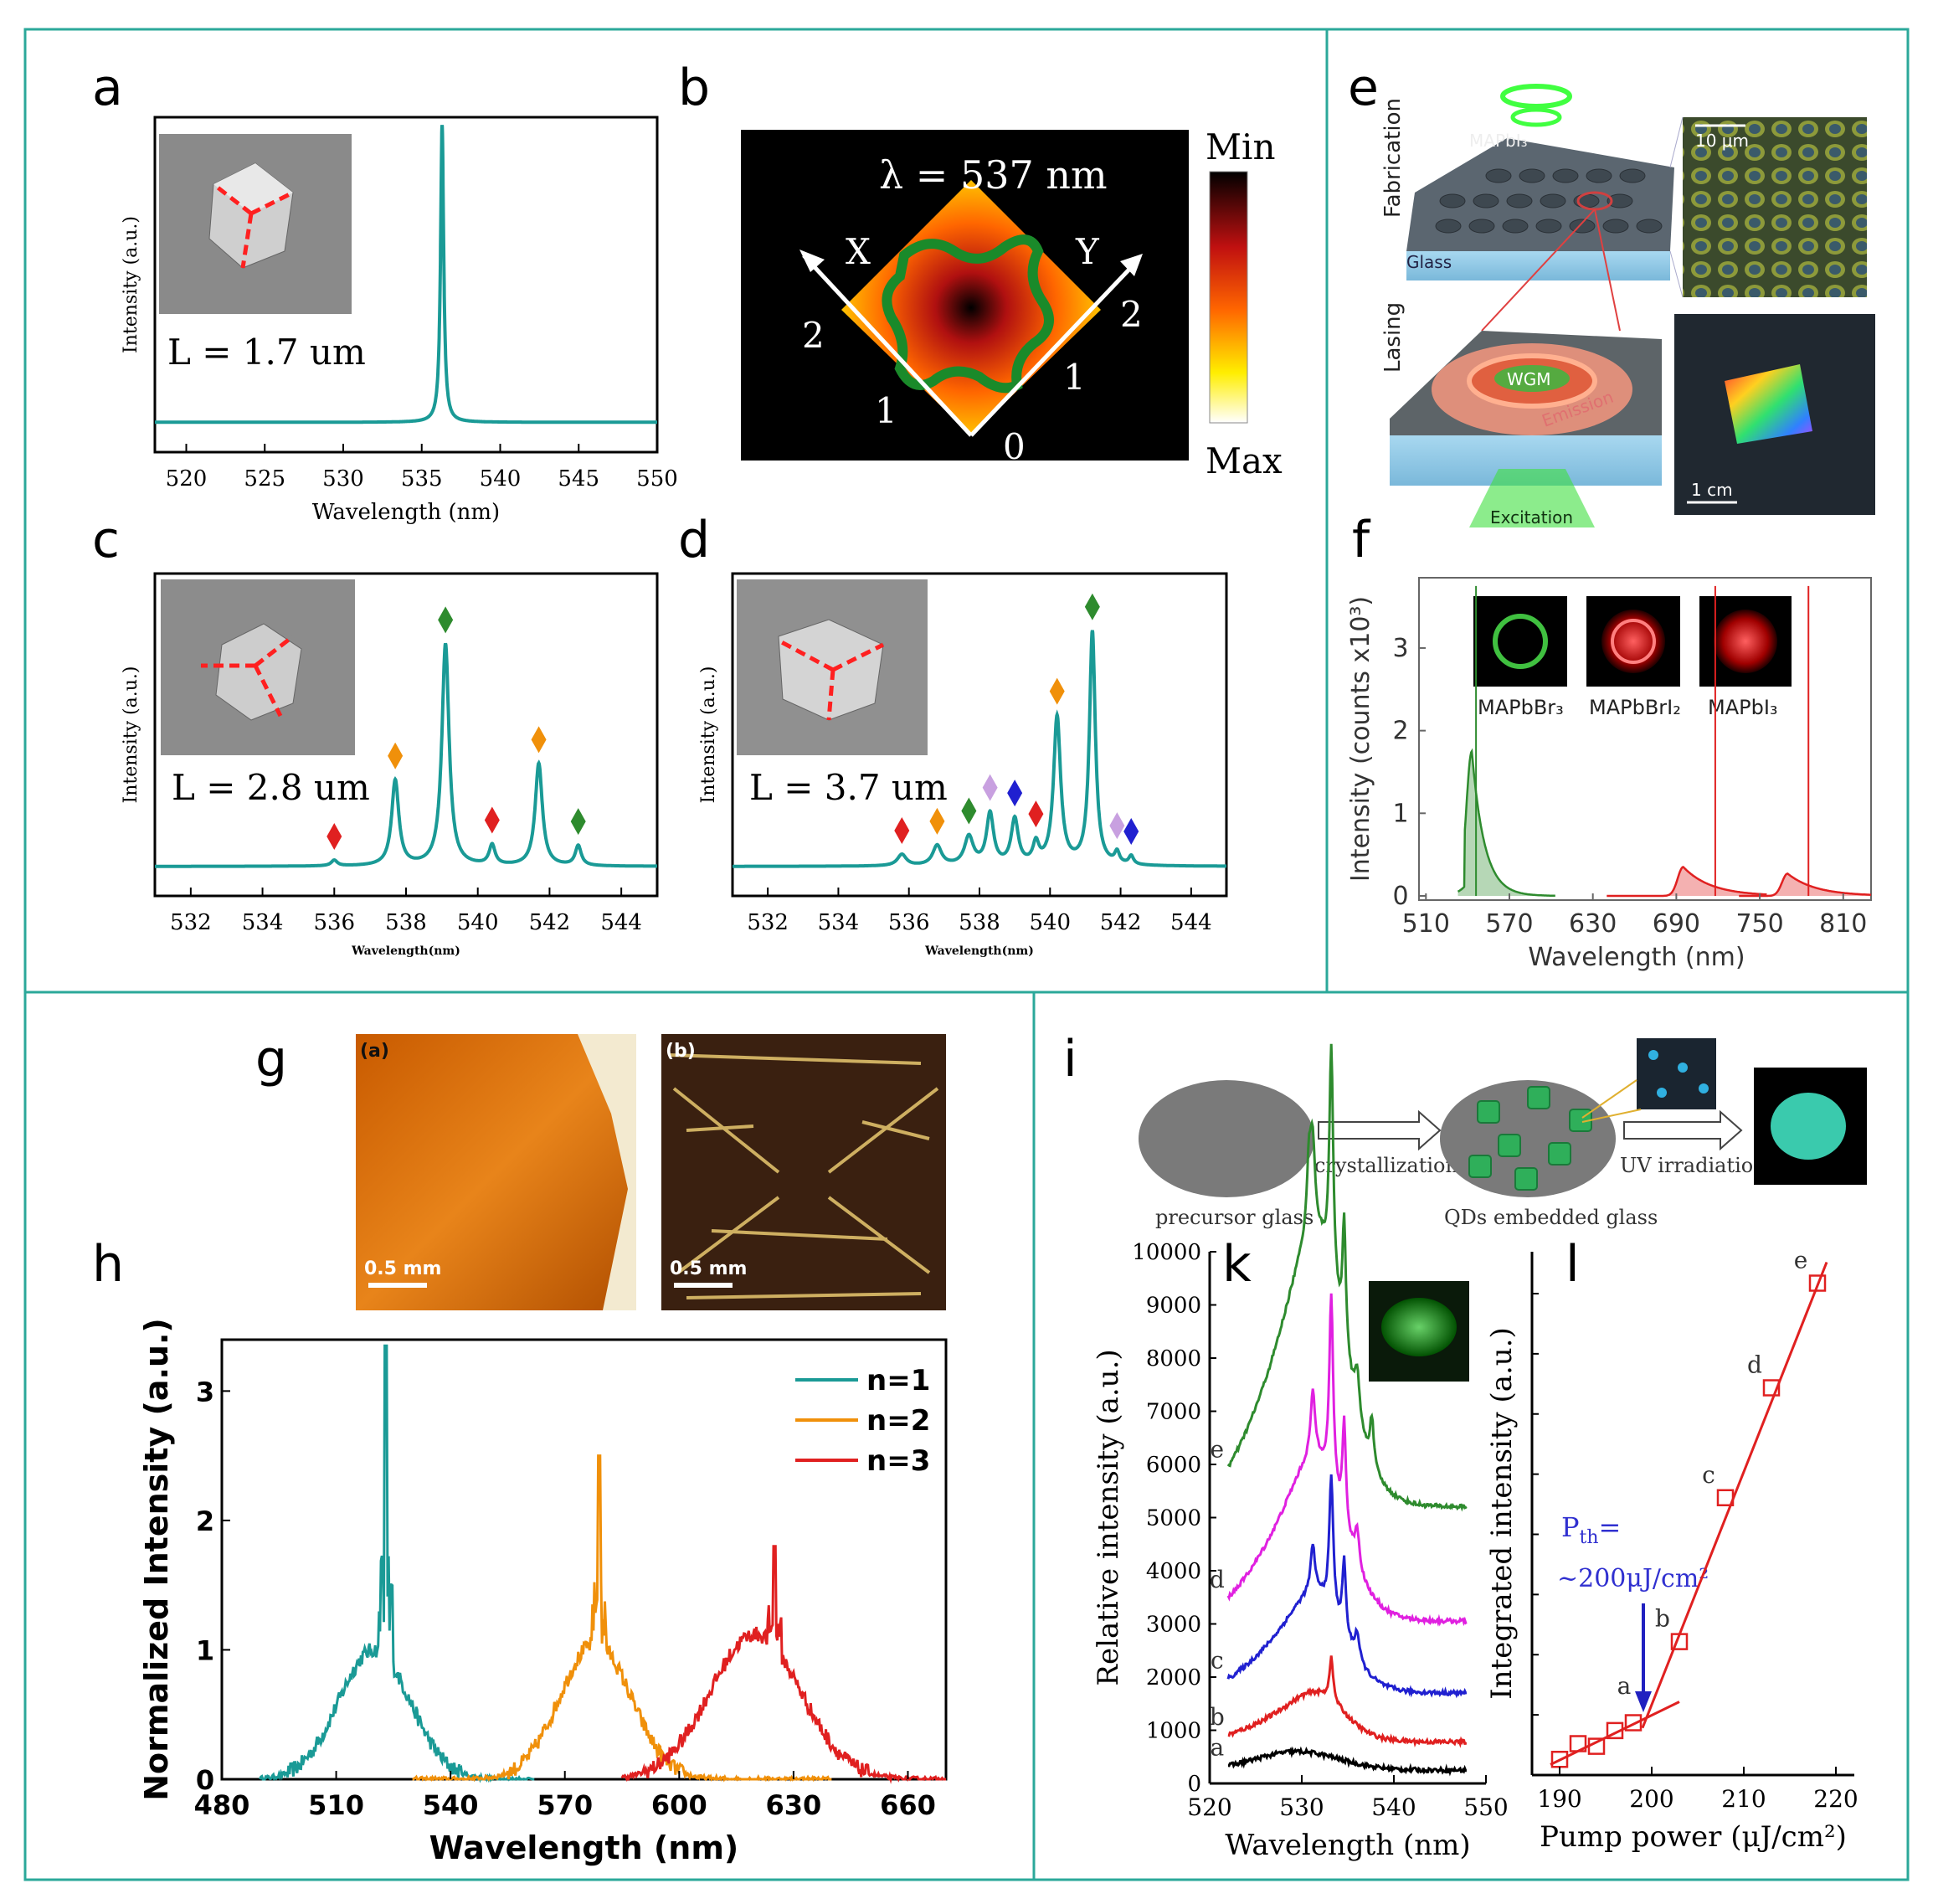 The width and height of the screenshot is (1933, 1904). Describe the element at coordinates (1759, 924) in the screenshot. I see `f-xtick-label-4: 750` at that location.